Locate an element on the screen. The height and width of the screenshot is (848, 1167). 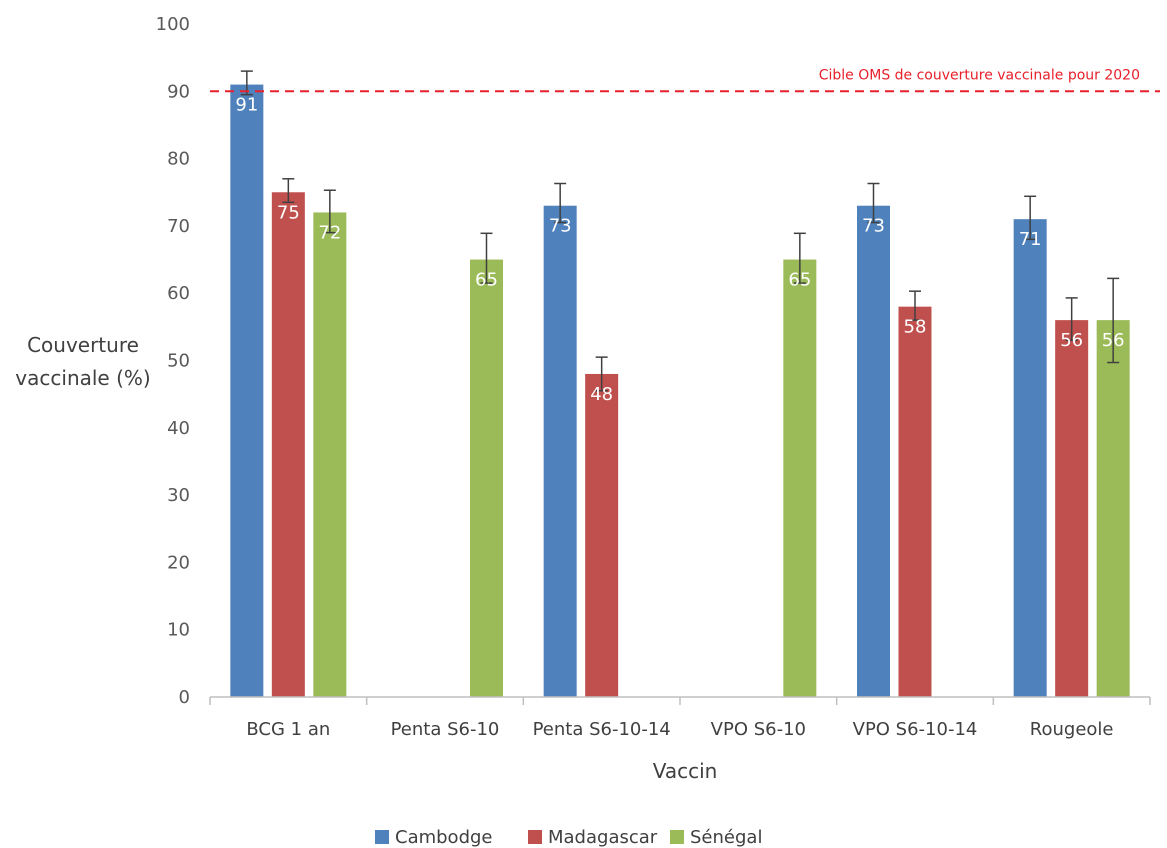
y-tick-label: 90 is located at coordinates (178, 91).